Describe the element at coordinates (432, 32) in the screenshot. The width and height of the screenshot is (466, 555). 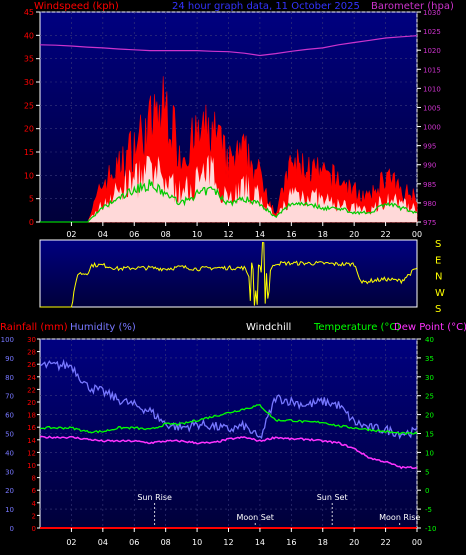
I see `barometer-y-tick-label: 1025` at that location.